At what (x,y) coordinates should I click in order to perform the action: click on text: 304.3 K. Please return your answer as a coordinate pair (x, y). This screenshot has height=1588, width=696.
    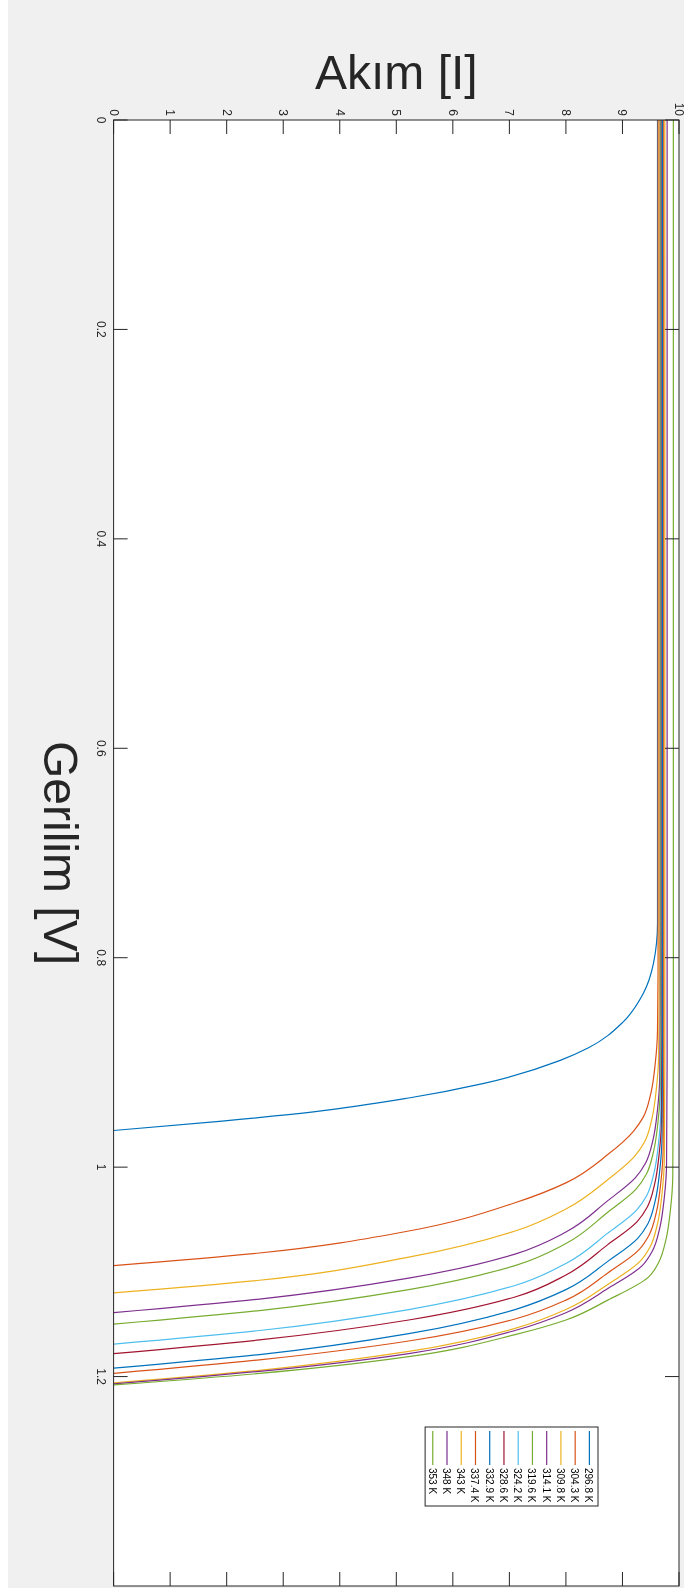
    Looking at the image, I should click on (575, 1485).